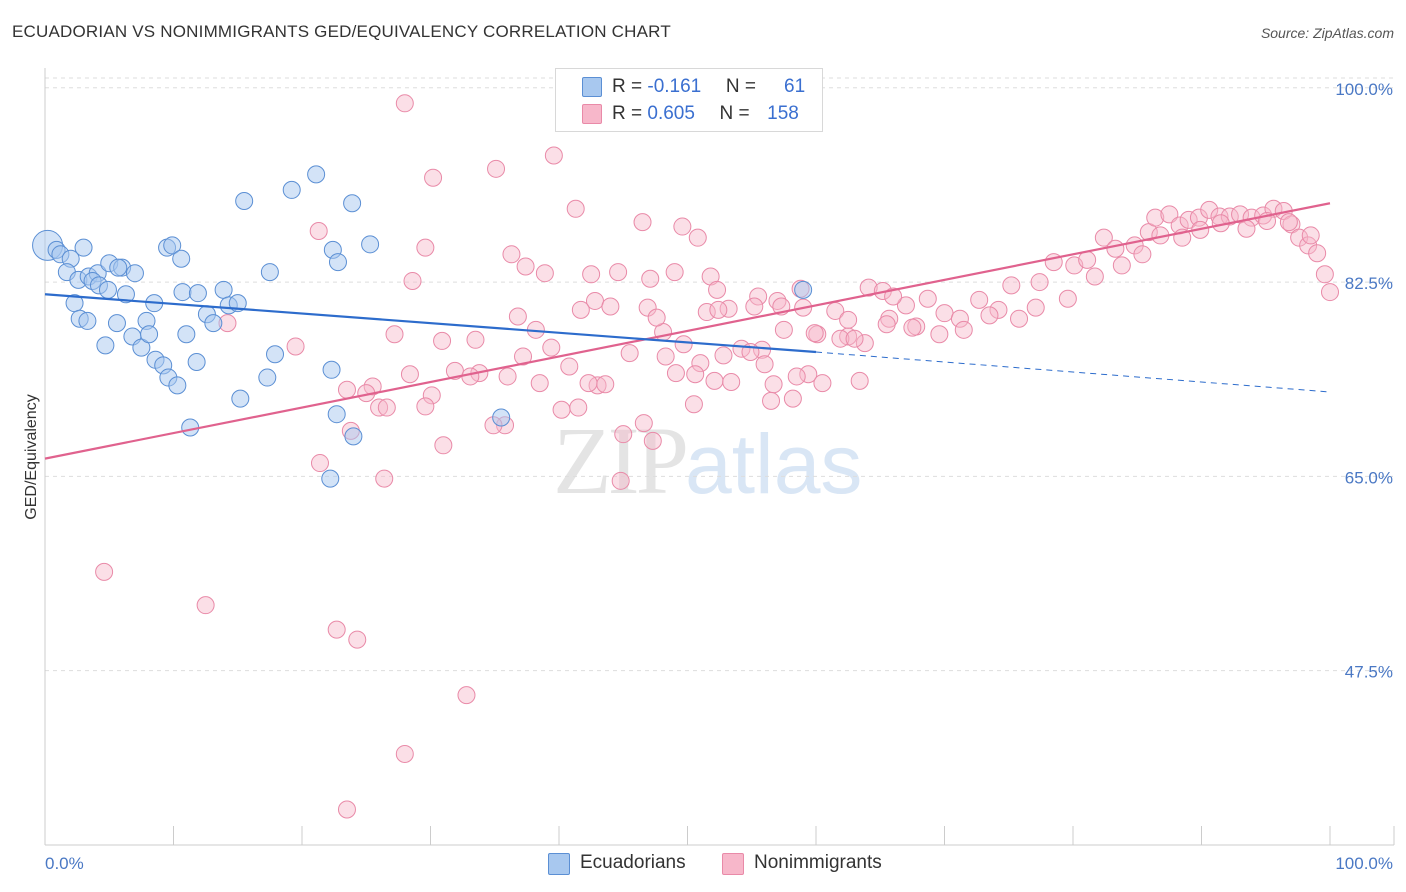 The image size is (1406, 892). What do you see at coordinates (707, 460) in the screenshot?
I see `watermark: ZIPatlas` at bounding box center [707, 460].